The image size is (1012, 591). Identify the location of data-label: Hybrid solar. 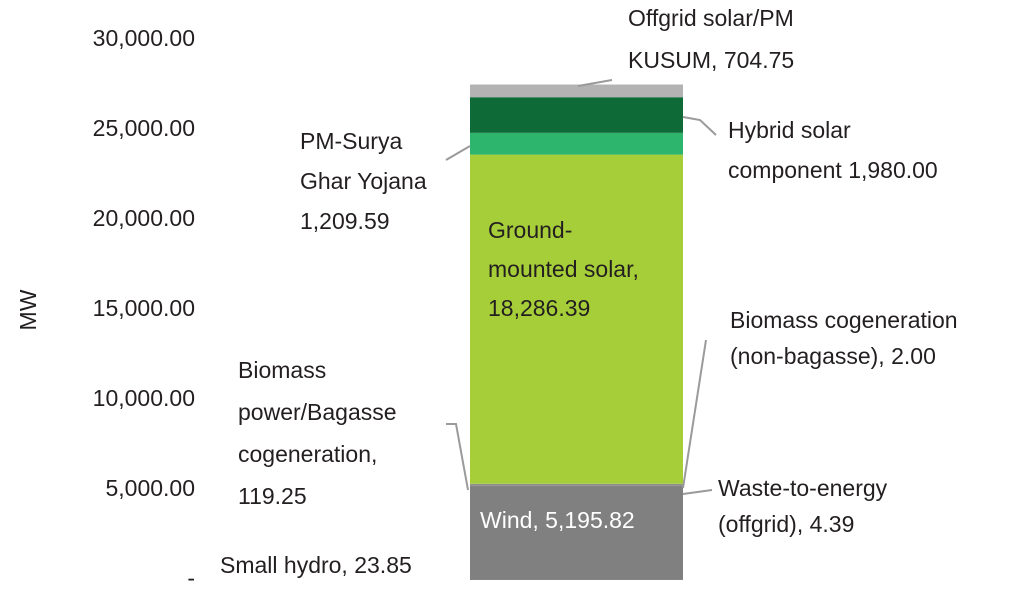
(789, 130).